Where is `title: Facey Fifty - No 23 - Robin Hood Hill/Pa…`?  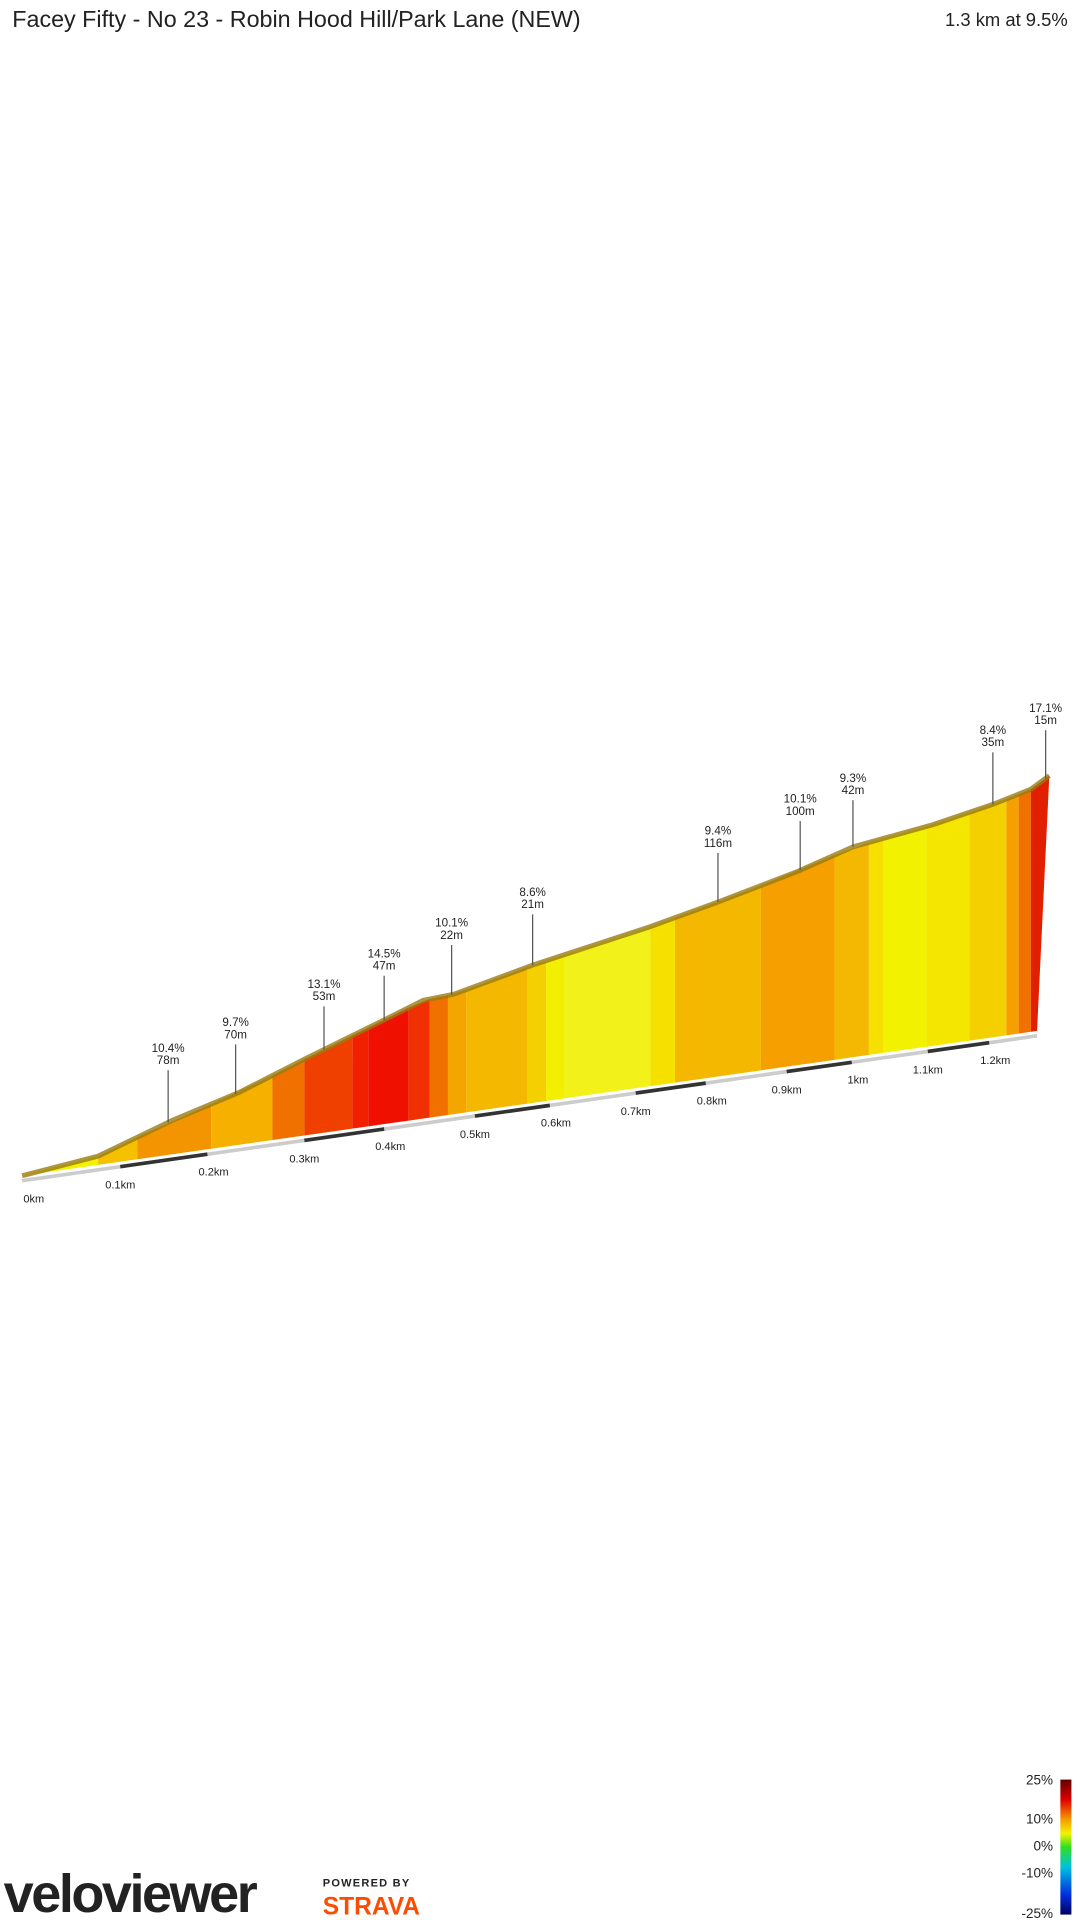 title: Facey Fifty - No 23 - Robin Hood Hill/Pa… is located at coordinates (296, 19).